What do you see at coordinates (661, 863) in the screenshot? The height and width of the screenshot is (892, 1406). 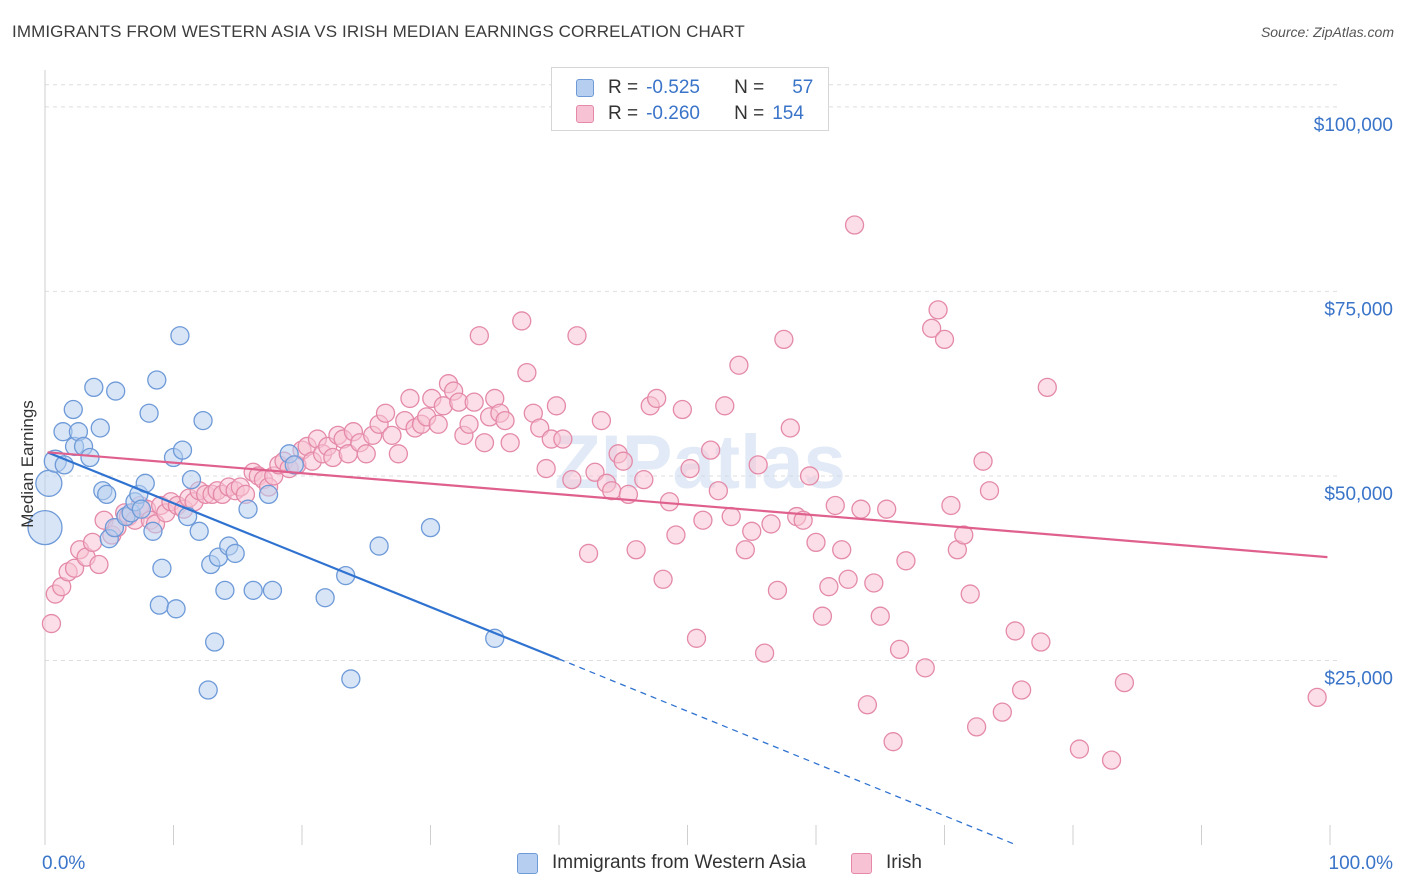 I see `legend-item-western-asia: Immigrants from Western Asia` at bounding box center [661, 863].